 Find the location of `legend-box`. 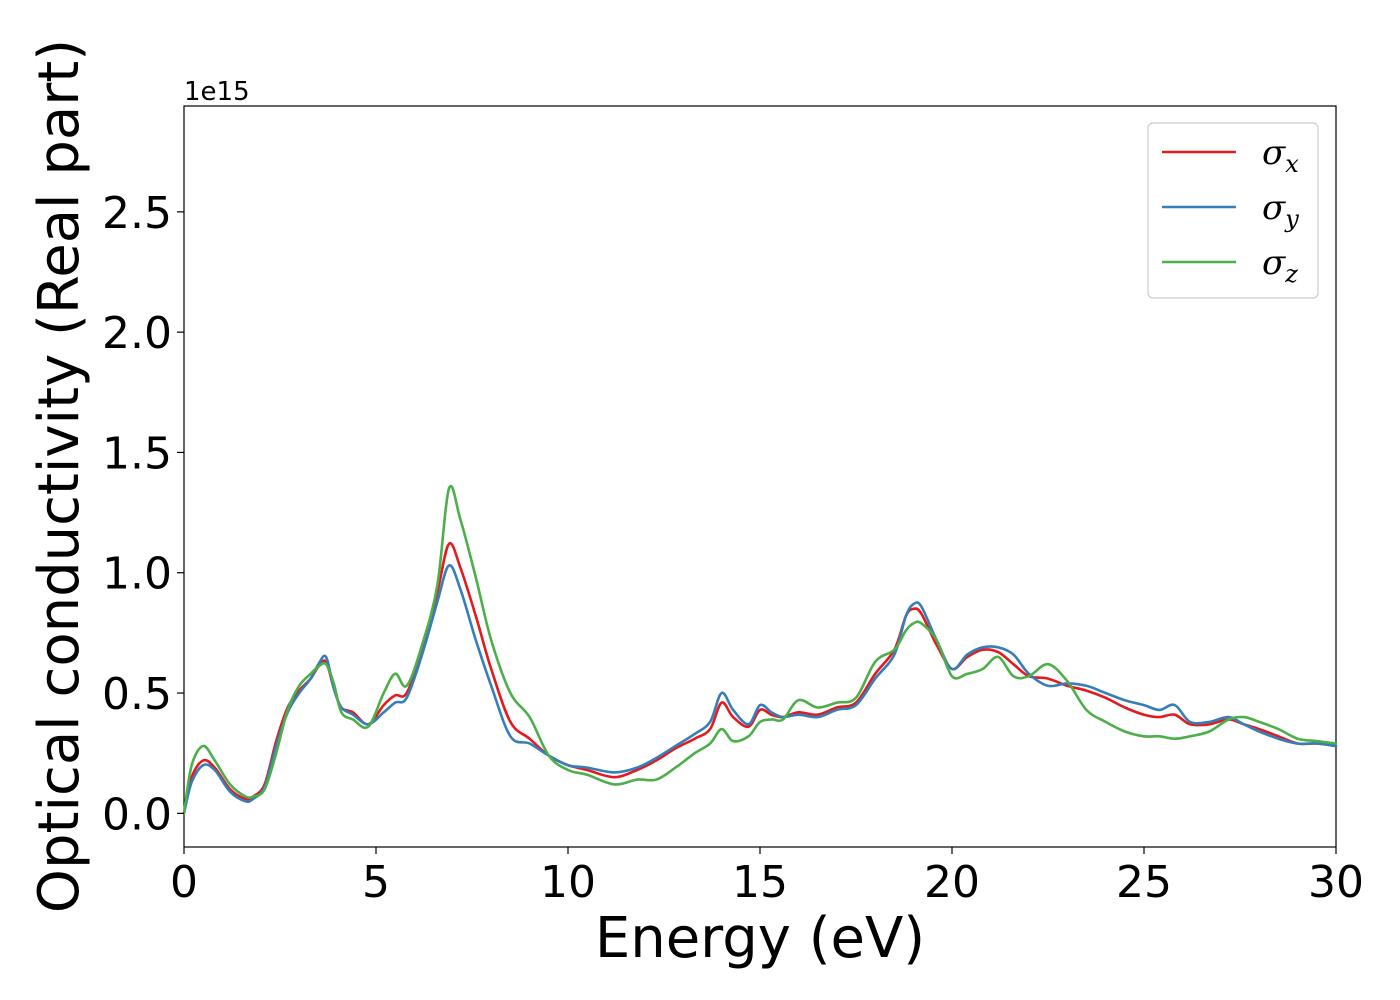

legend-box is located at coordinates (1233, 210).